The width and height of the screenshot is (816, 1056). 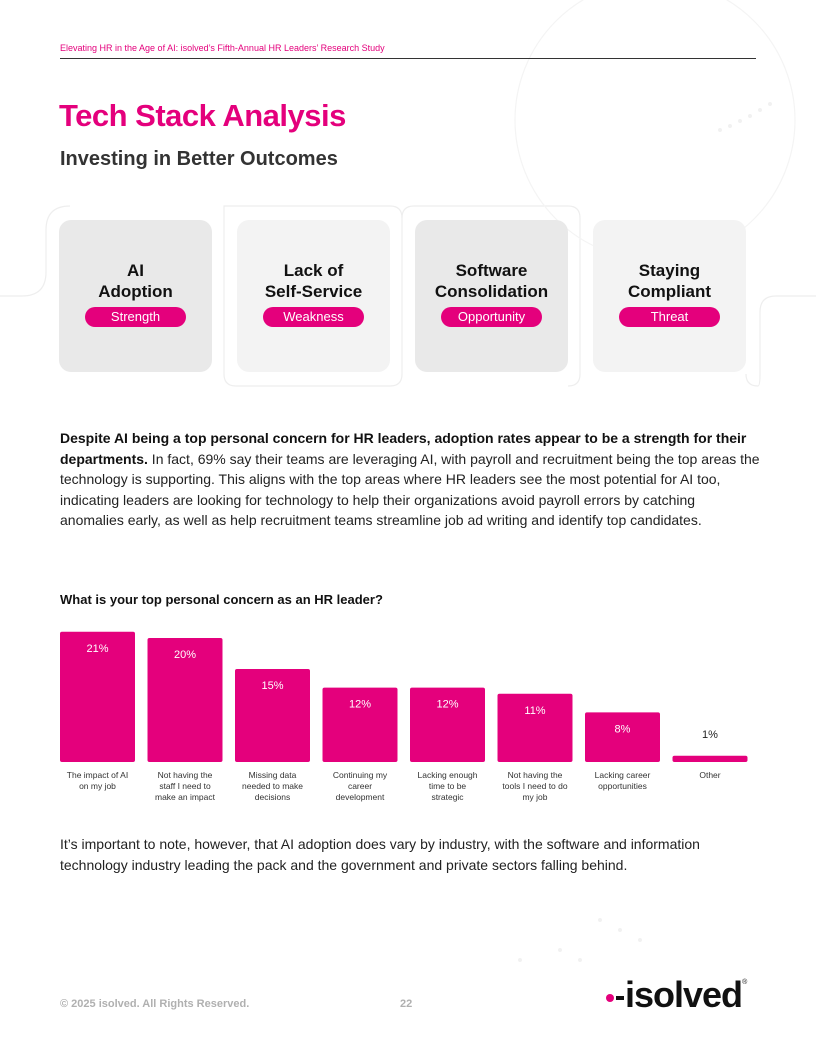 I want to click on swot-card-title: Staying Compliant, so click(x=669, y=281).